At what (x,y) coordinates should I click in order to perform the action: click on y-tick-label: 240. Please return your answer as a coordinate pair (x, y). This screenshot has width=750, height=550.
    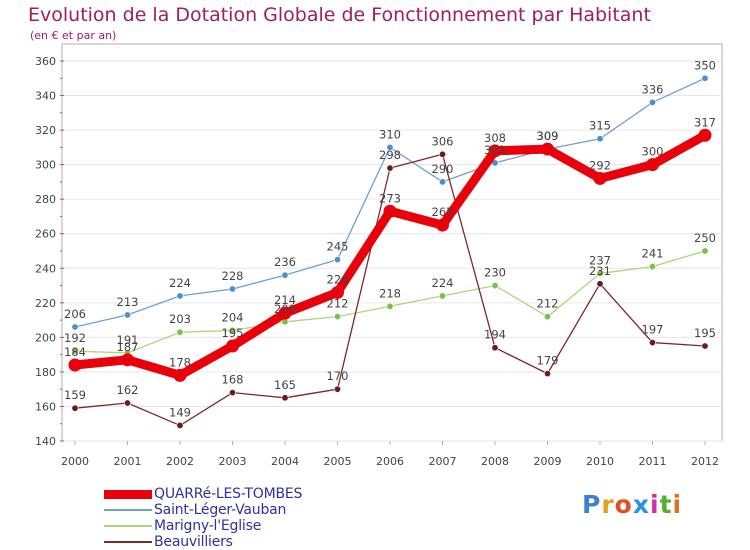
    Looking at the image, I should click on (45, 268).